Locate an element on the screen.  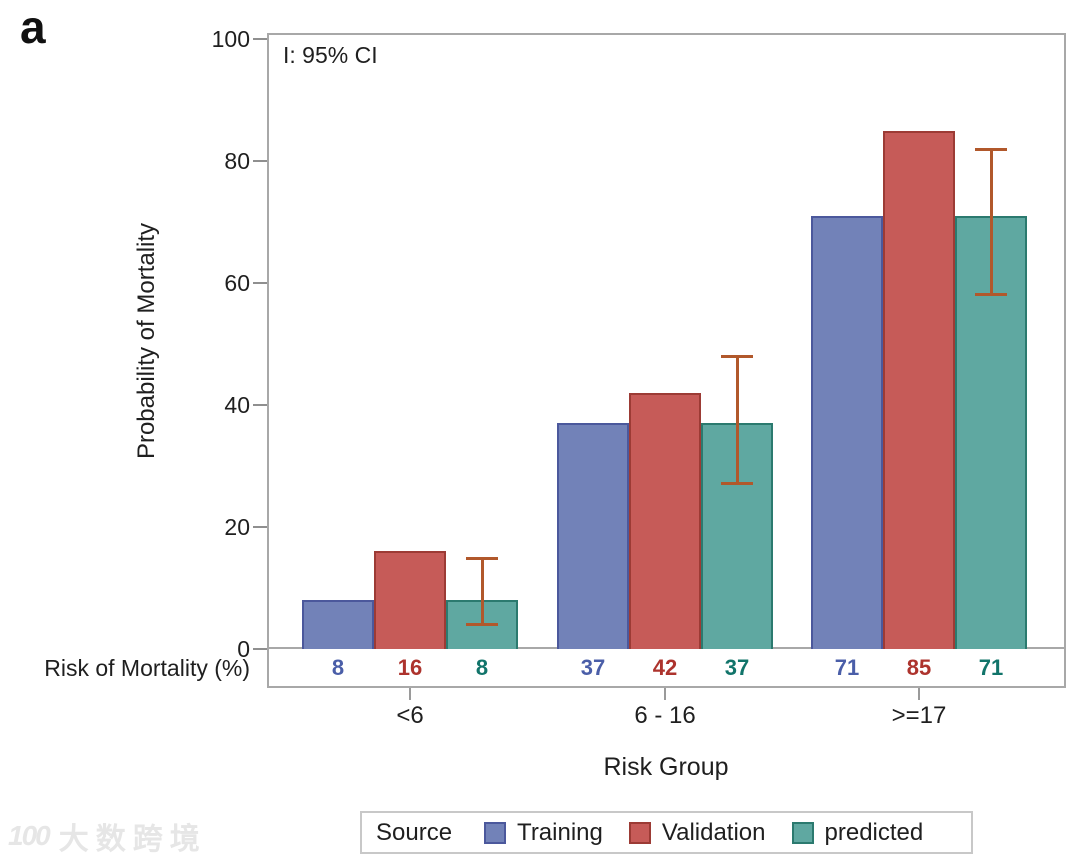
legend: Source Training Validation predicted is located at coordinates (666, 832).